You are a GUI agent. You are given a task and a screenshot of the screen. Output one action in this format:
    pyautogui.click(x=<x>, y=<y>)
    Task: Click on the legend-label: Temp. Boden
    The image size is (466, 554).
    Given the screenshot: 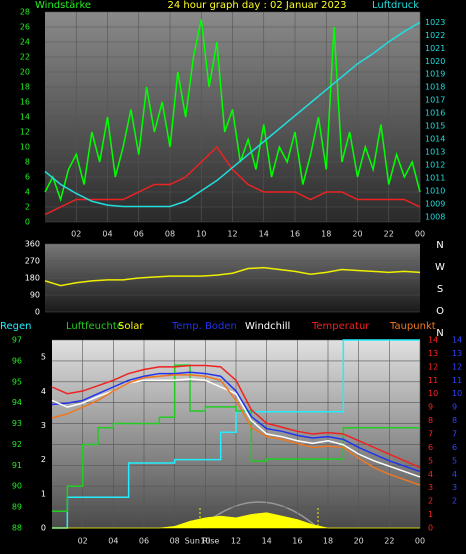 What is the action you would take?
    pyautogui.click(x=204, y=326)
    